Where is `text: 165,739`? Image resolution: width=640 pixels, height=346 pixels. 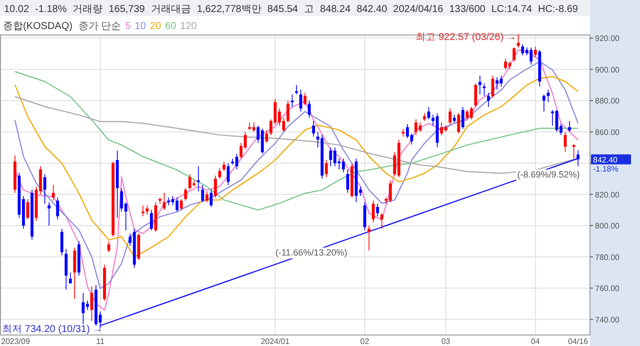 text: 165,739 is located at coordinates (127, 9).